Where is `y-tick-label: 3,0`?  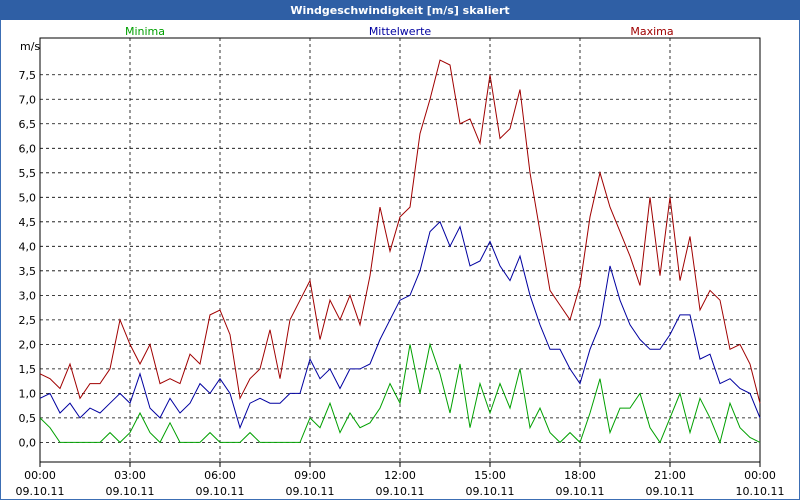 y-tick-label: 3,0 is located at coordinates (28, 295).